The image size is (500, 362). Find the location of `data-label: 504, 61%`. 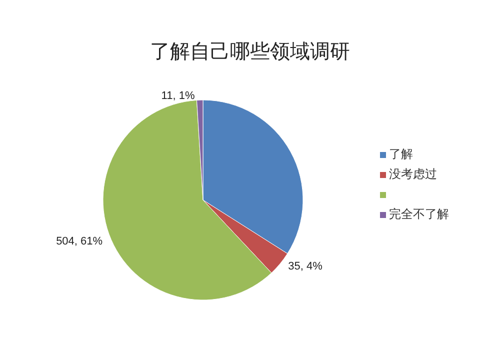

data-label: 504, 61% is located at coordinates (79, 241).